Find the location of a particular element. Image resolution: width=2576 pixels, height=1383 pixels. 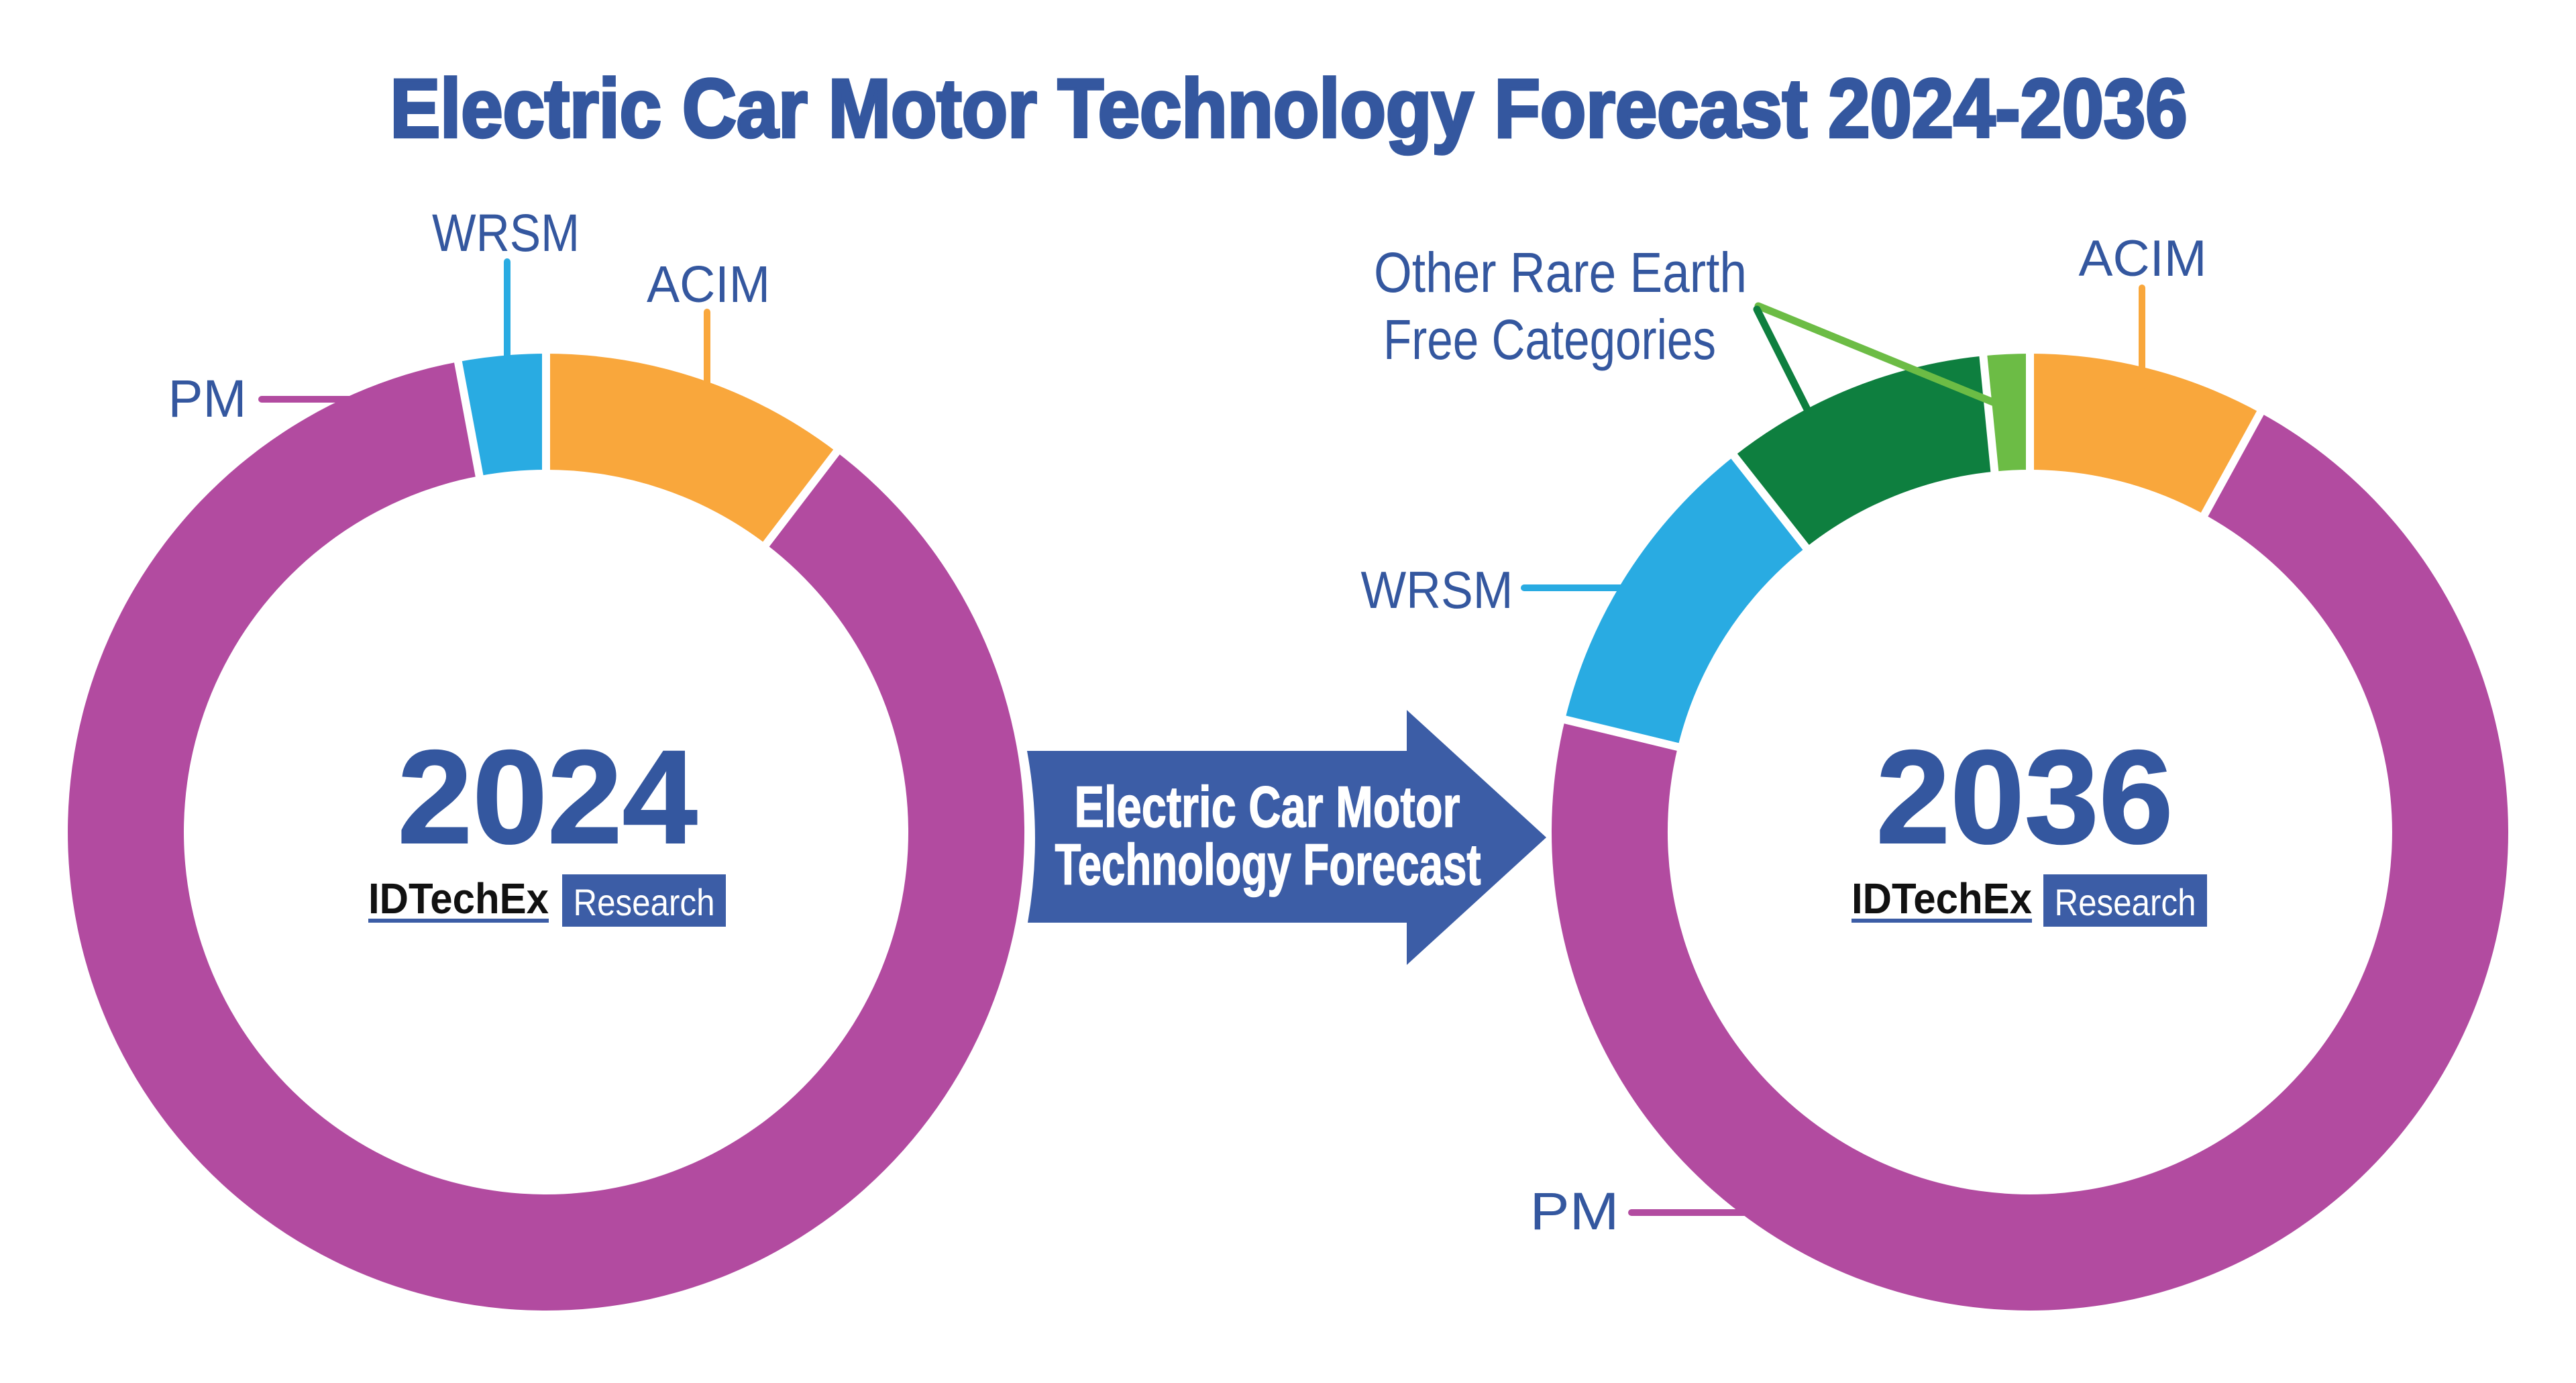

svg-text: Electric Car Motor is located at coordinates (1267, 807).